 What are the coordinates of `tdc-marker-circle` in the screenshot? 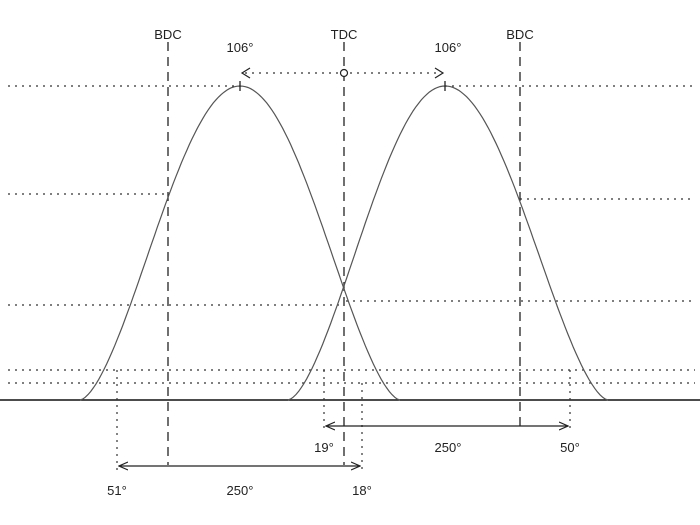 It's located at (344, 73).